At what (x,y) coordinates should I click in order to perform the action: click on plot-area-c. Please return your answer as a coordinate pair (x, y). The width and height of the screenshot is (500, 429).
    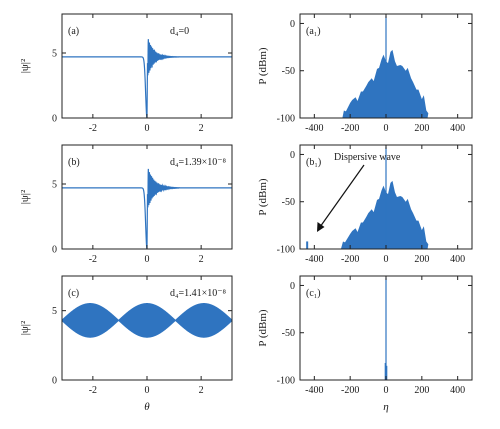
    Looking at the image, I should click on (147, 320).